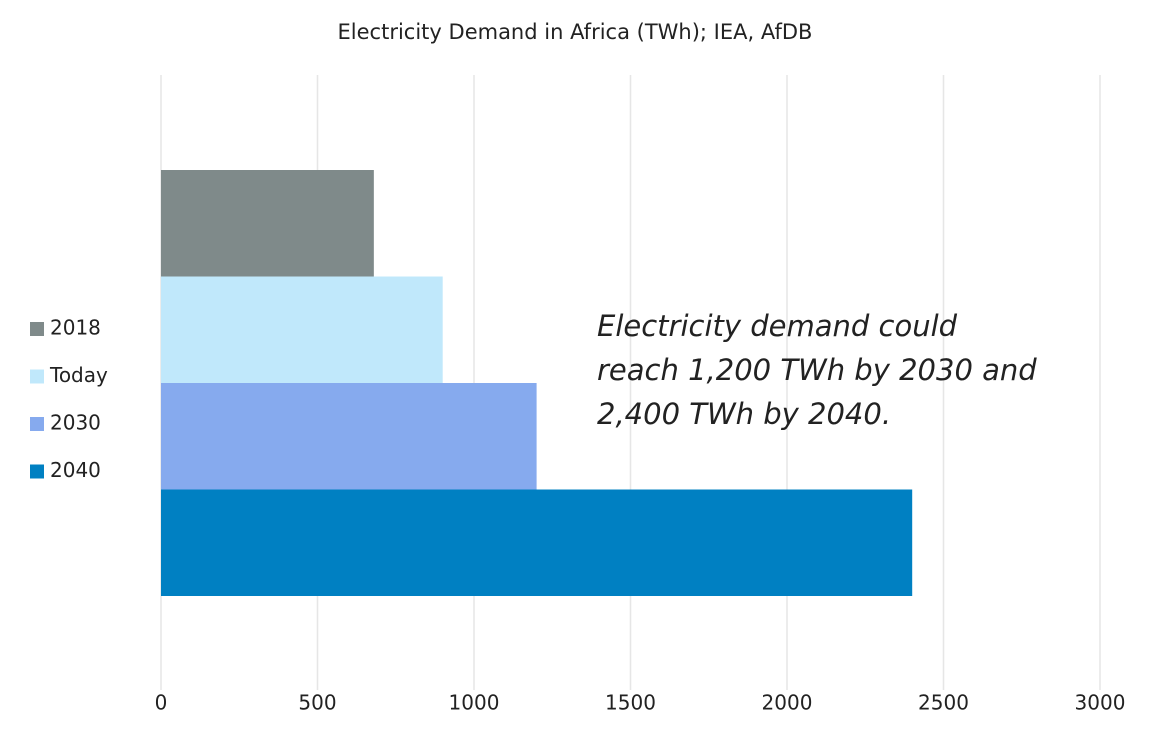 This screenshot has width=1150, height=738. What do you see at coordinates (75, 470) in the screenshot?
I see `legend-label: 2040` at bounding box center [75, 470].